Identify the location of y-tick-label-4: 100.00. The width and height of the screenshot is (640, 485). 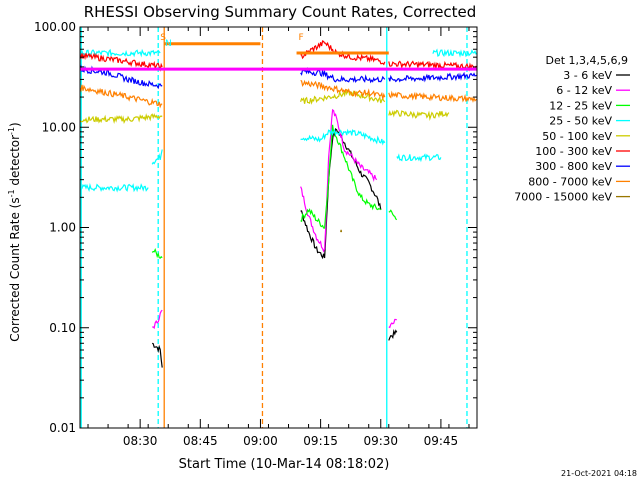
(55, 27).